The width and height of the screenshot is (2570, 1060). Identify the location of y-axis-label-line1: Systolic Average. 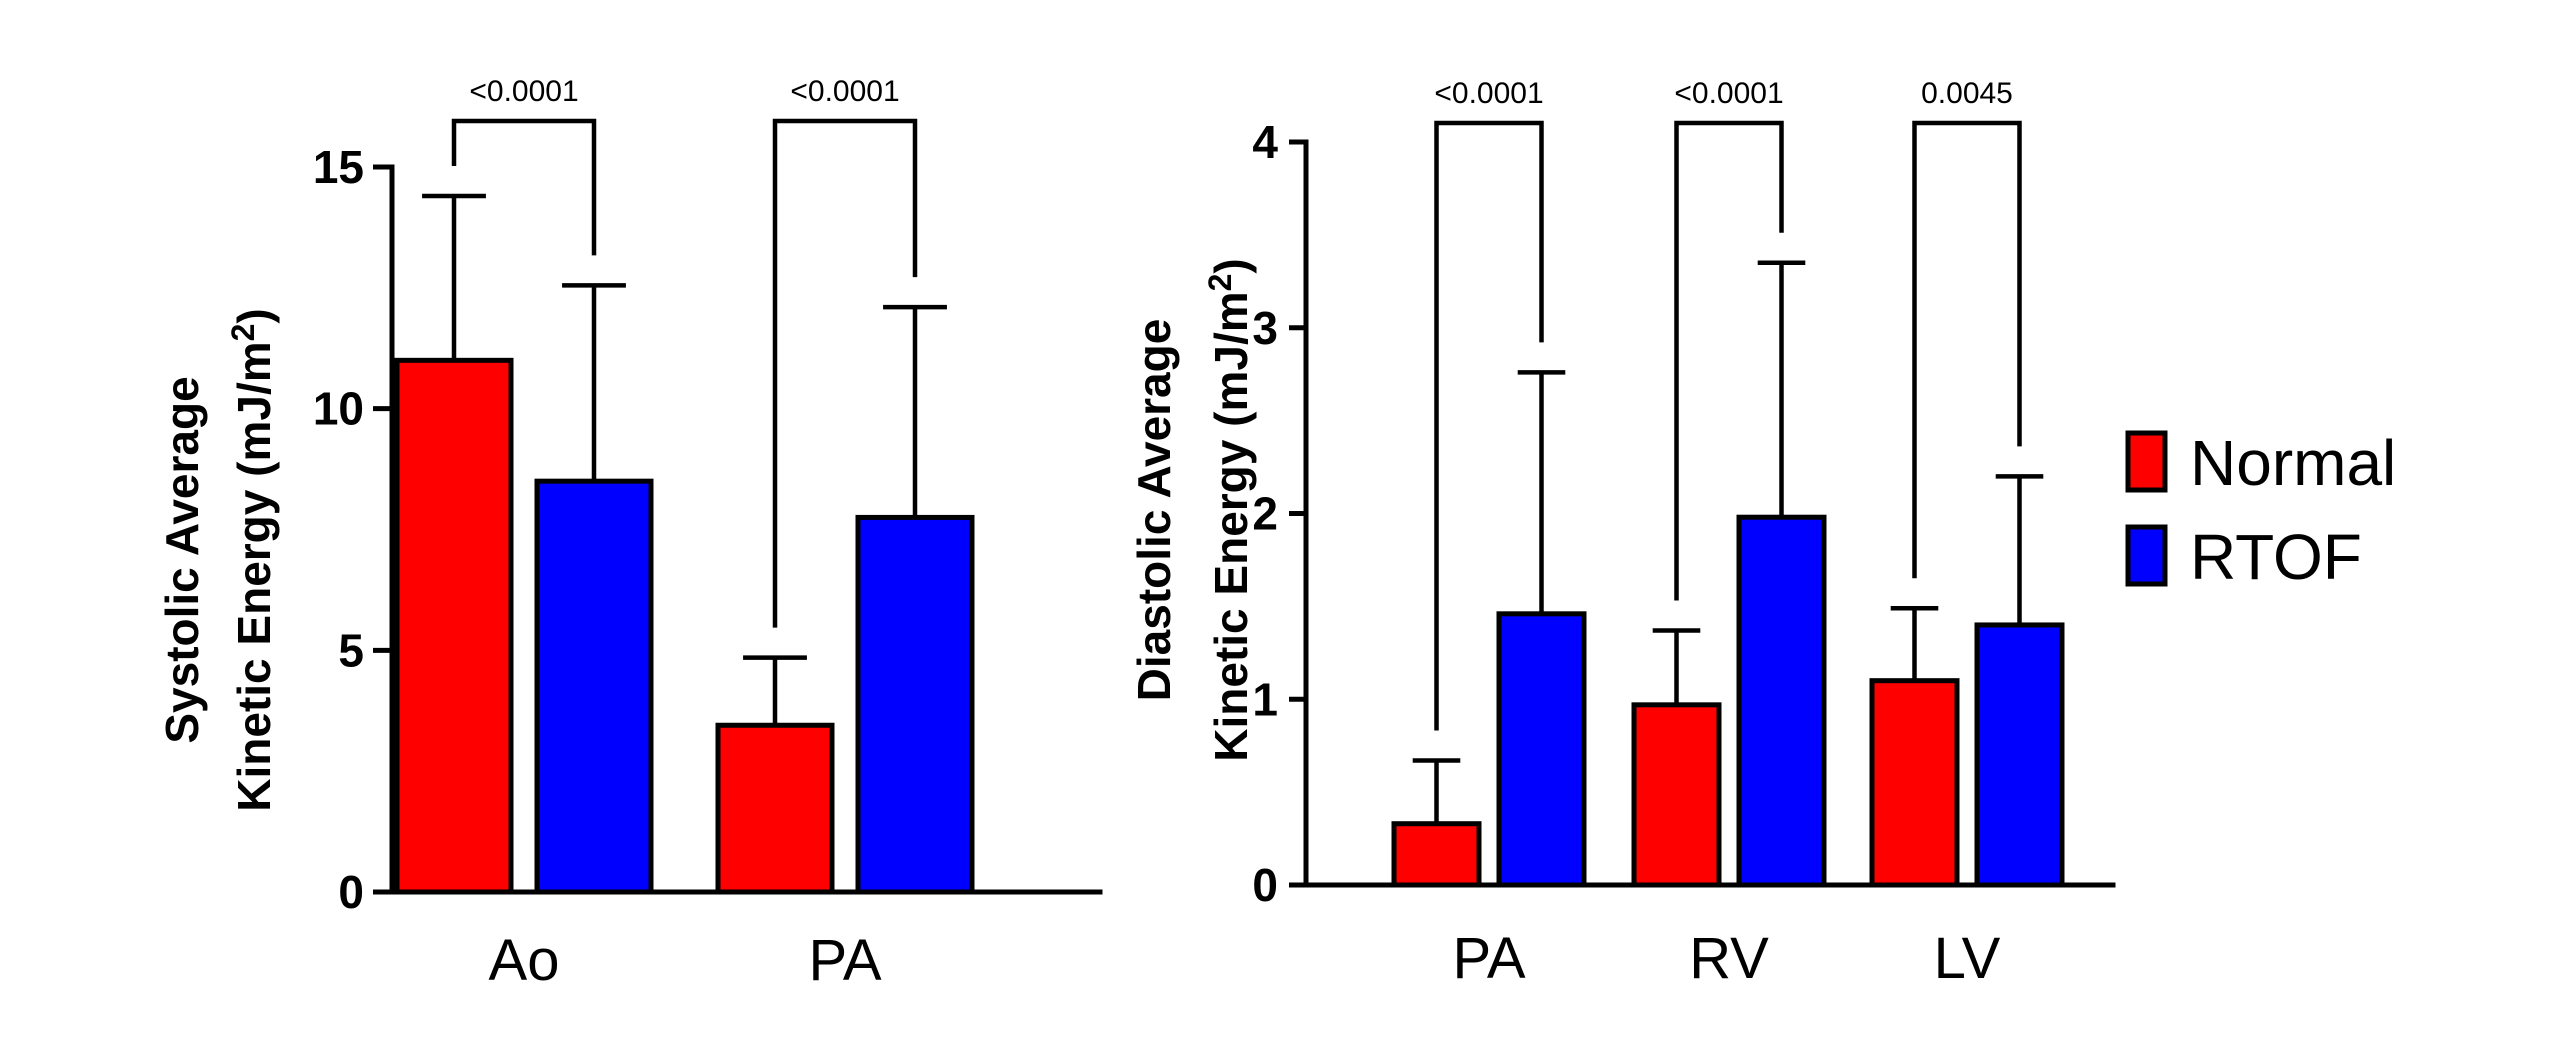
(182, 559).